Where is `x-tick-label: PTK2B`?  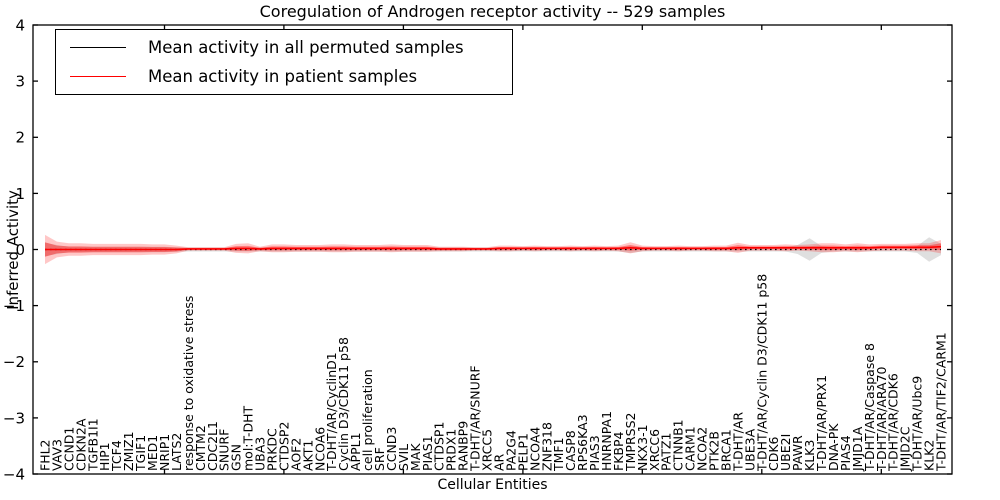 x-tick-label: PTK2B is located at coordinates (714, 451).